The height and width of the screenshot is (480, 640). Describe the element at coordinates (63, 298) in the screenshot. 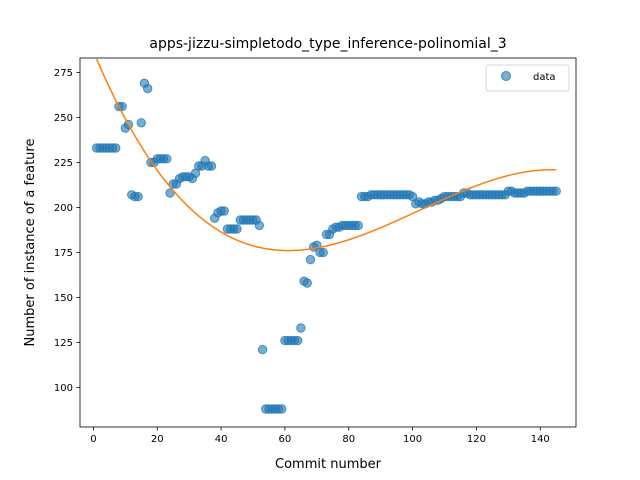

I see `y-tick-label: 150` at that location.